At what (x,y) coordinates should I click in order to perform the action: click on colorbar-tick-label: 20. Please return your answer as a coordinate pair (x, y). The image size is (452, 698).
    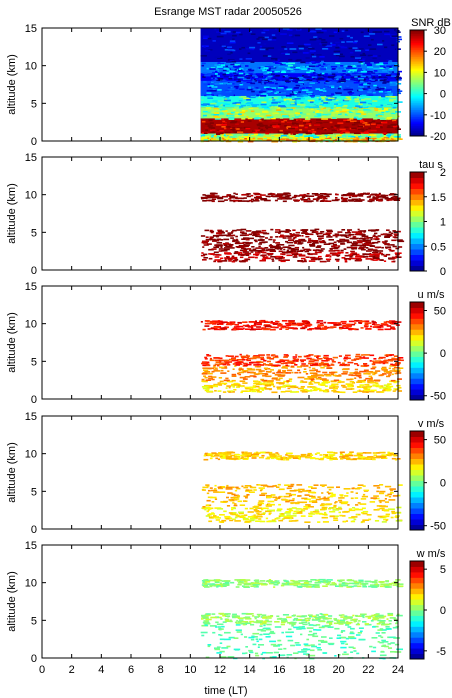
    Looking at the image, I should click on (440, 52).